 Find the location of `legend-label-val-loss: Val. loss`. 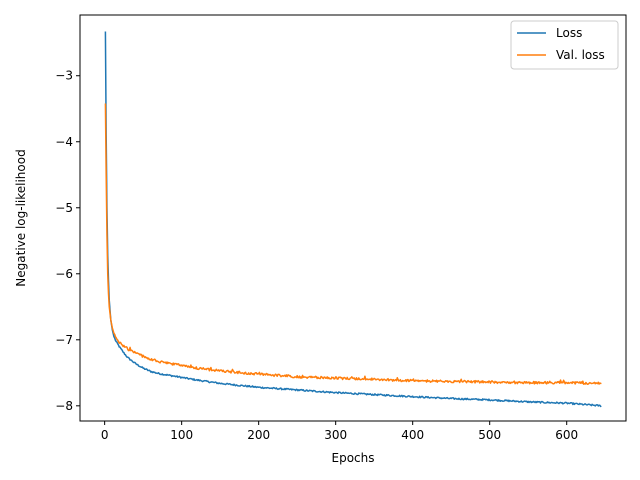

legend-label-val-loss: Val. loss is located at coordinates (580, 55).